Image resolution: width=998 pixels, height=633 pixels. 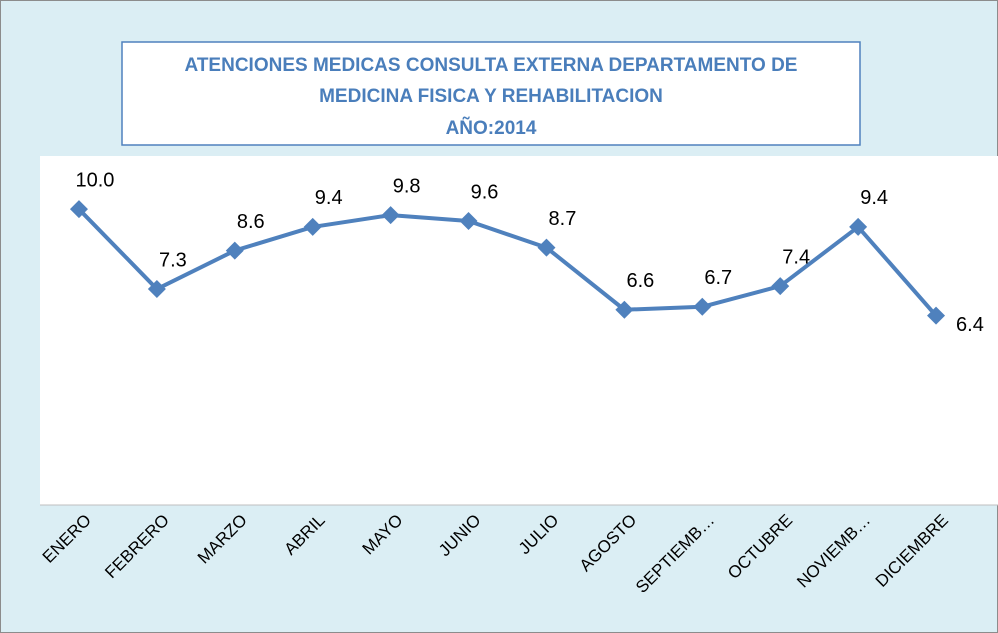 I want to click on data-label: 6.4, so click(x=970, y=325).